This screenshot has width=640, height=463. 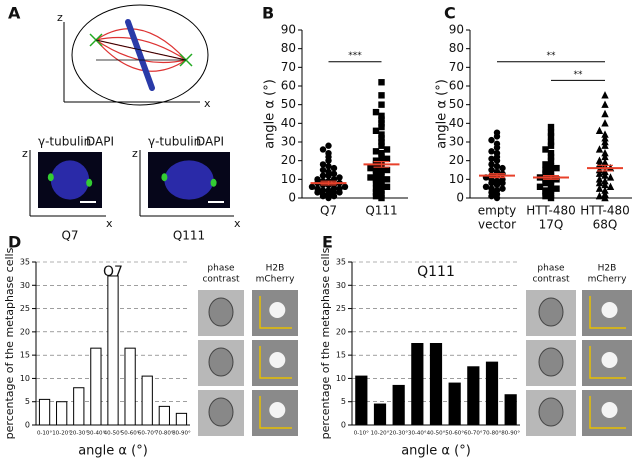 I want to click on y-tick-label: 60, so click(x=288, y=86).